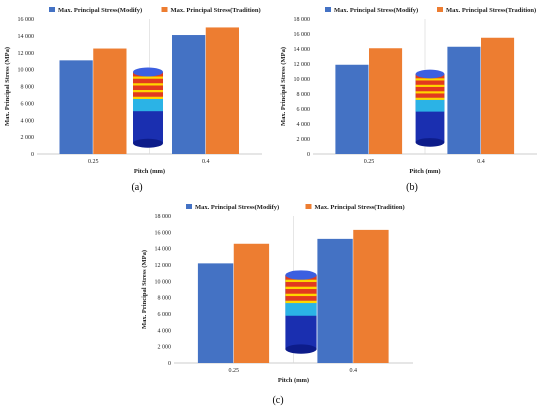 The height and width of the screenshot is (407, 550). Describe the element at coordinates (412, 187) in the screenshot. I see `panel-caption: (b)` at that location.